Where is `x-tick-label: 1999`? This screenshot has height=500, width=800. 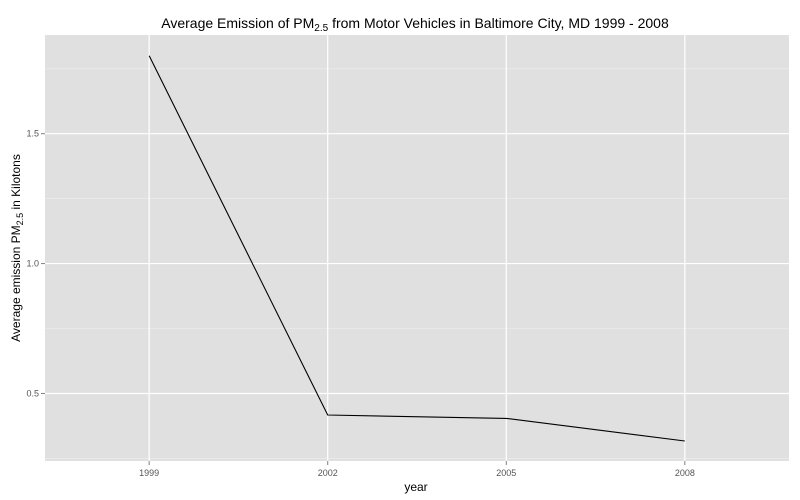 x-tick-label: 1999 is located at coordinates (149, 473).